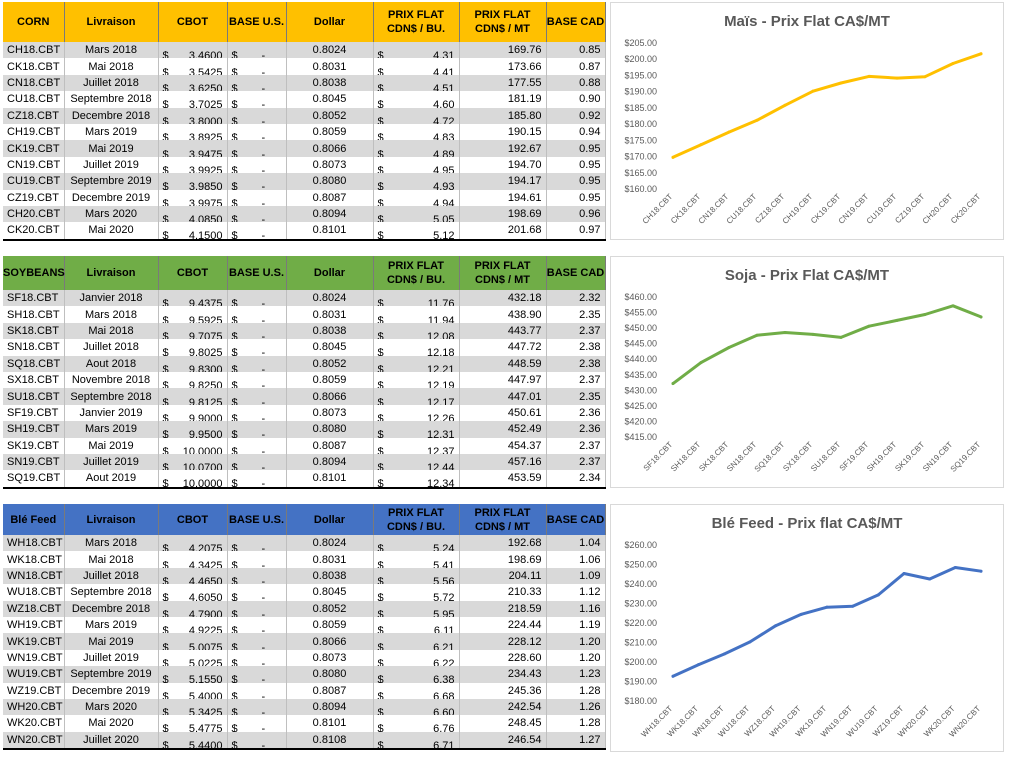  I want to click on contract-code: CH18.CBT, so click(34, 50).